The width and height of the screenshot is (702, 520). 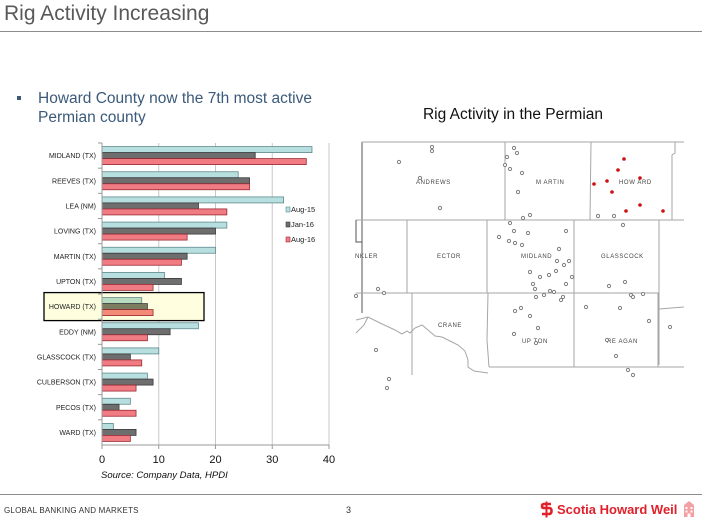 What do you see at coordinates (617, 509) in the screenshot?
I see `logo-text: Scotia Howard Weil` at bounding box center [617, 509].